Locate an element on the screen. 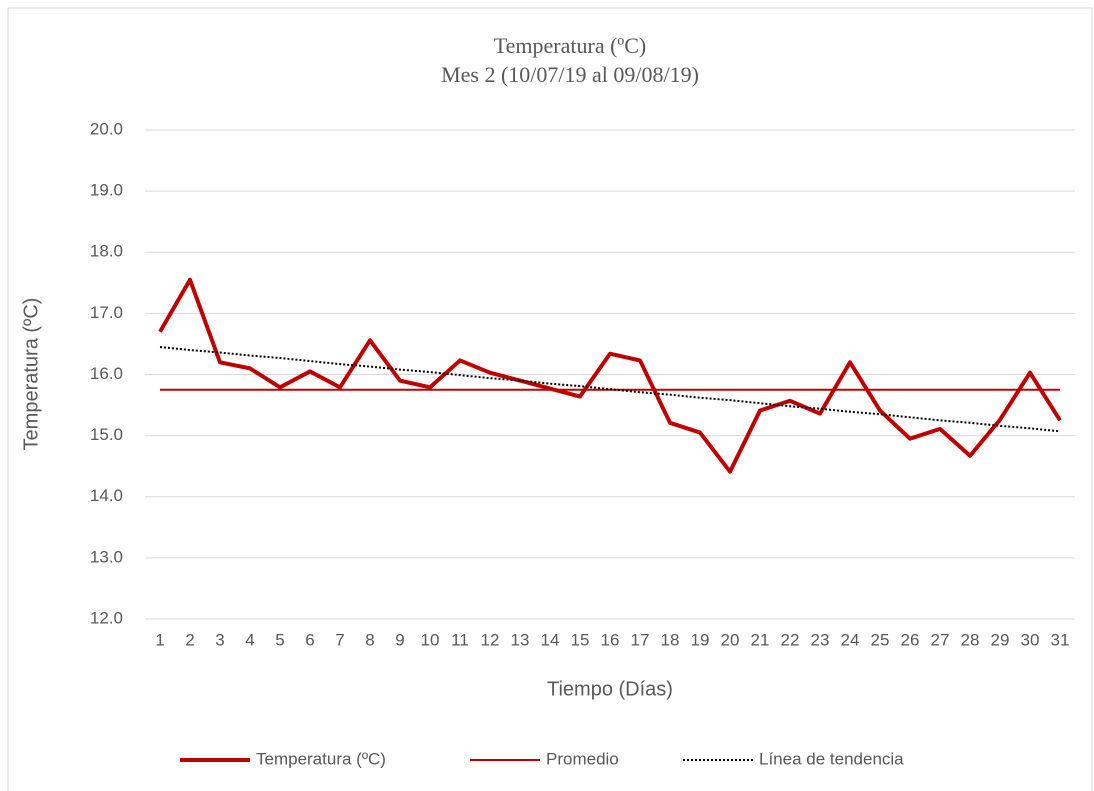 Image resolution: width=1094 pixels, height=791 pixels. x-tick-label: 21 is located at coordinates (760, 639).